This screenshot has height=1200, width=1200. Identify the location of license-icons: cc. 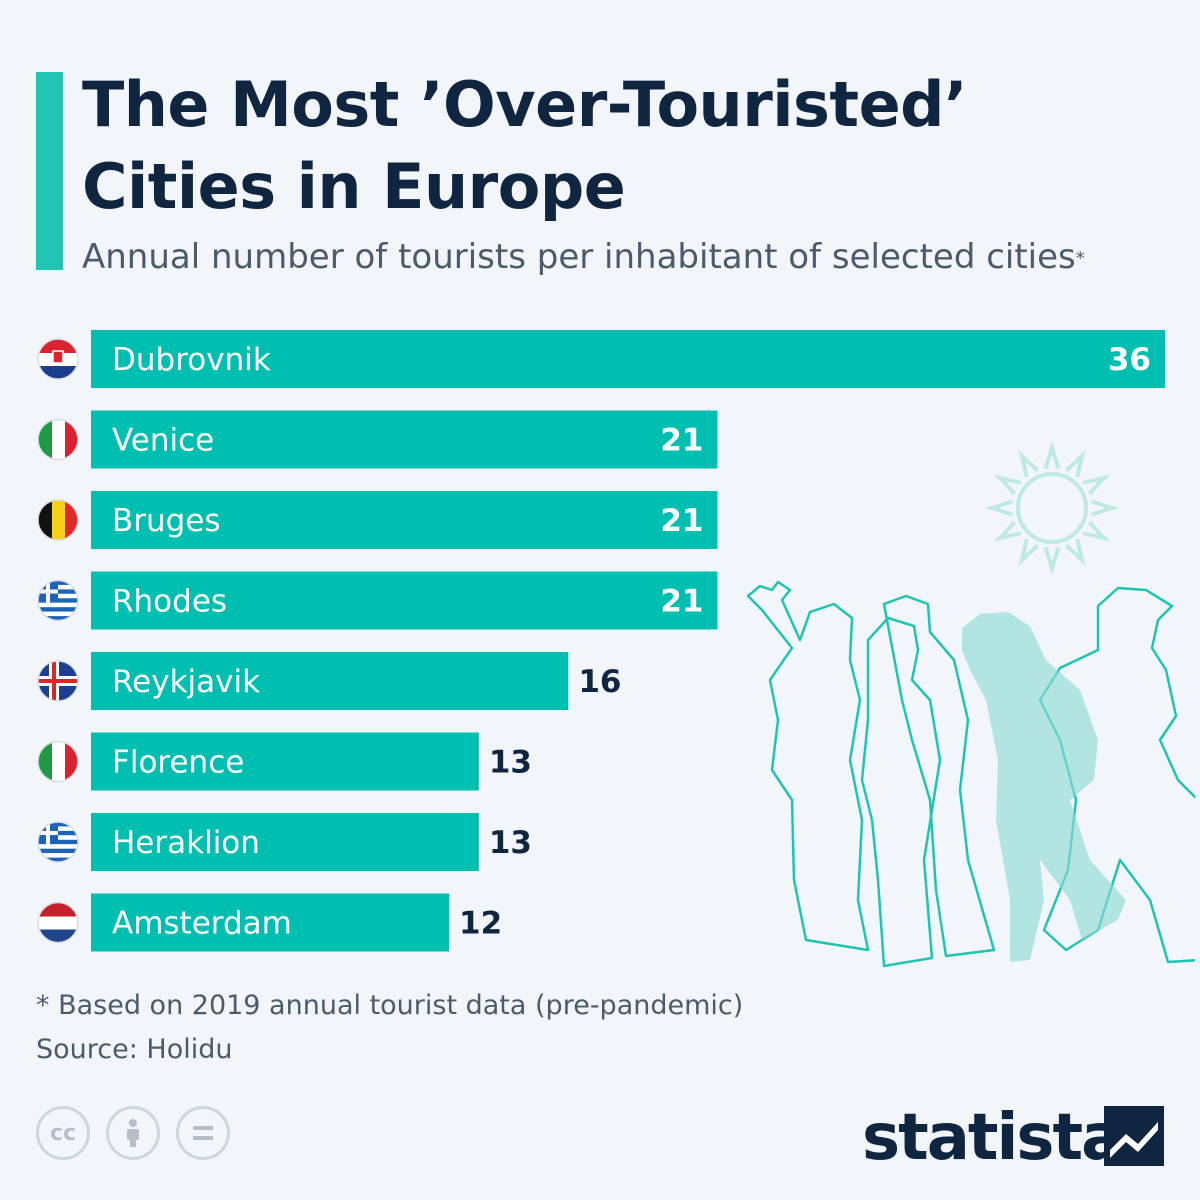
(133, 1133).